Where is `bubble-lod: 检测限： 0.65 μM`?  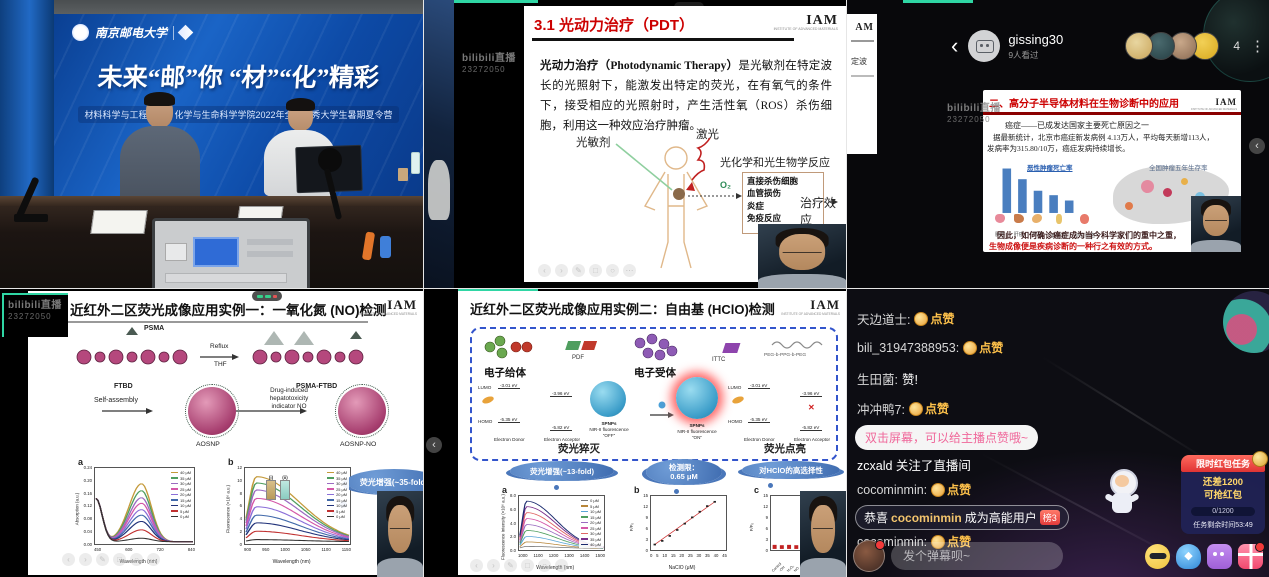 bubble-lod: 检测限： 0.65 μM is located at coordinates (684, 472).